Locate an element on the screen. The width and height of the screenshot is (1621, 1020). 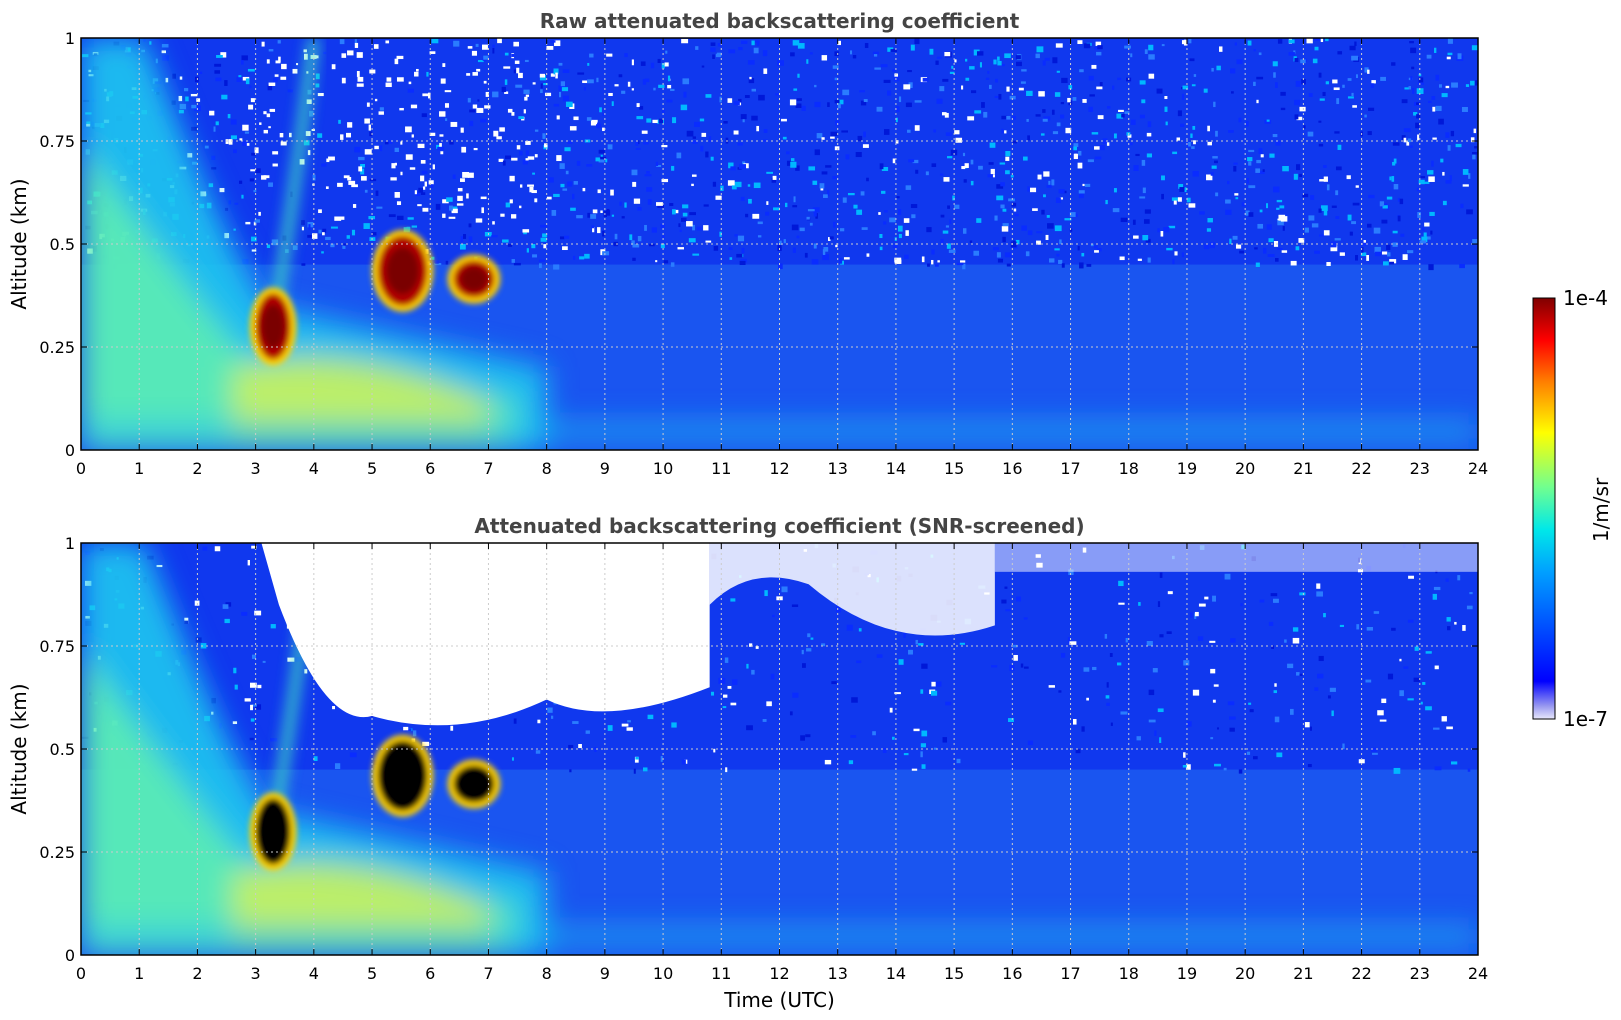
colorbar-unit-label: 1/m/sr is located at coordinates (1601, 509).